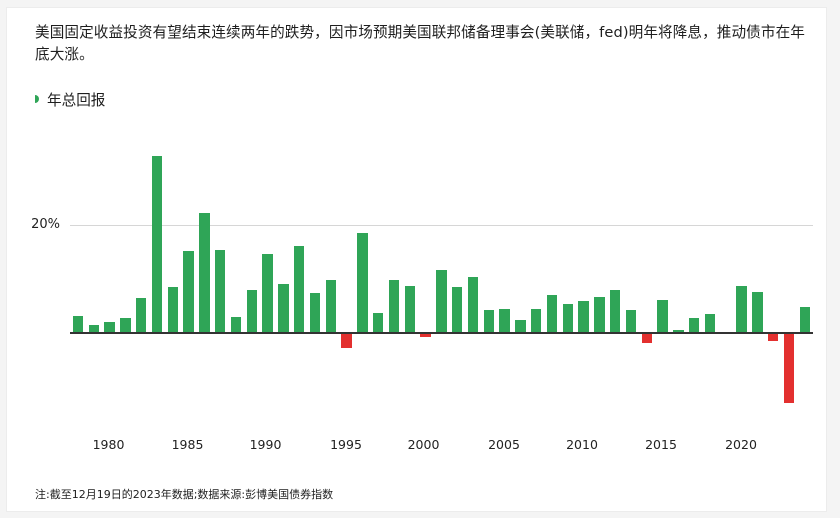 Image resolution: width=840 pixels, height=518 pixels. I want to click on bar-1999, so click(425, 334).